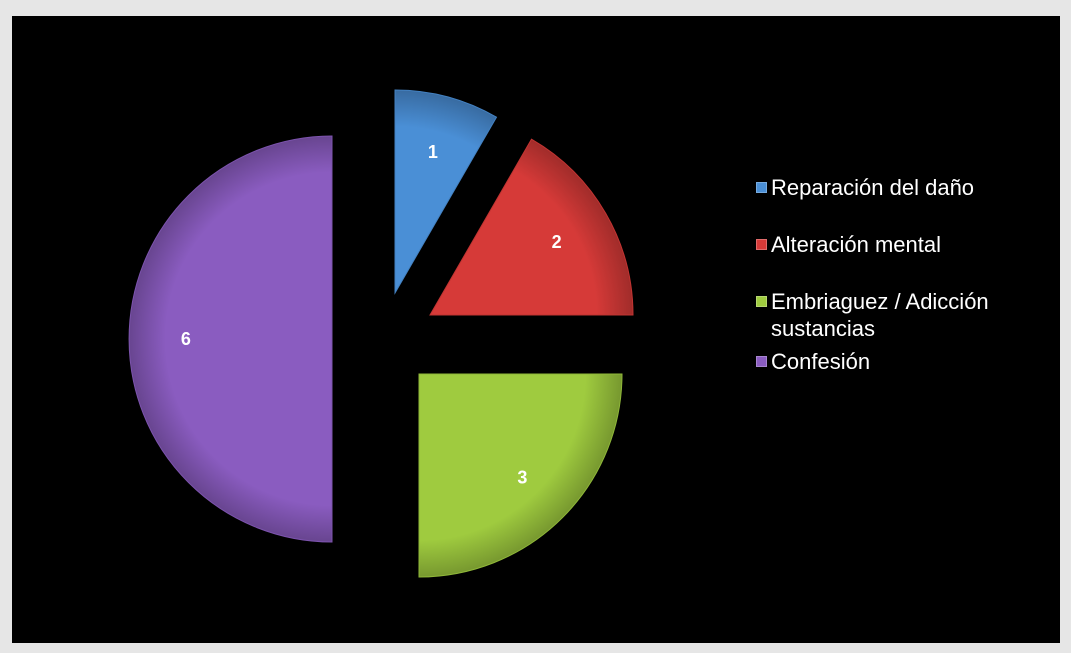 The width and height of the screenshot is (1071, 653). What do you see at coordinates (433, 152) in the screenshot?
I see `data-label-reparacion: 1` at bounding box center [433, 152].